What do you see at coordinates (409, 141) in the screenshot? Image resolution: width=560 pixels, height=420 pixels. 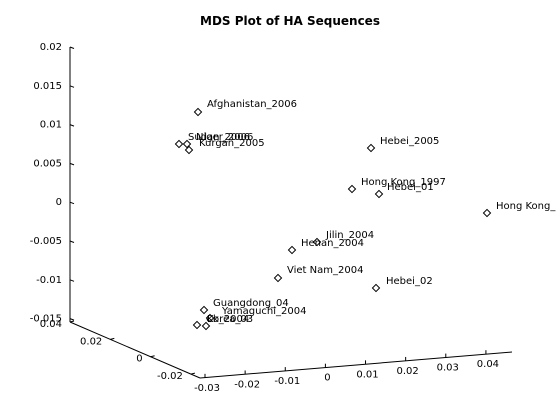 I see `data-point-label: Hebei_2005` at bounding box center [409, 141].